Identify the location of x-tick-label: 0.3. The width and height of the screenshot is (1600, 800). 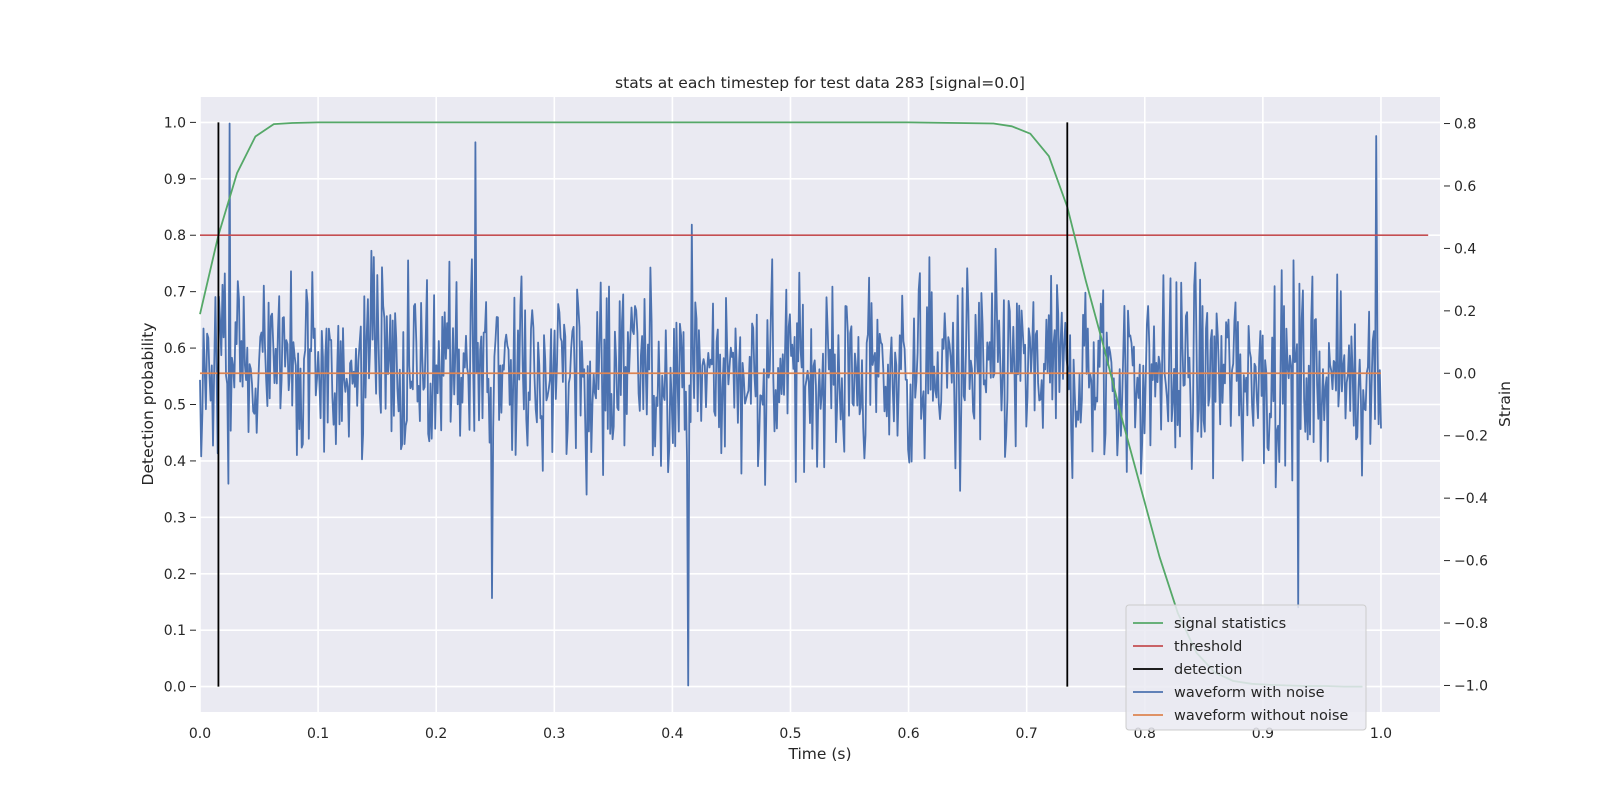
(554, 734).